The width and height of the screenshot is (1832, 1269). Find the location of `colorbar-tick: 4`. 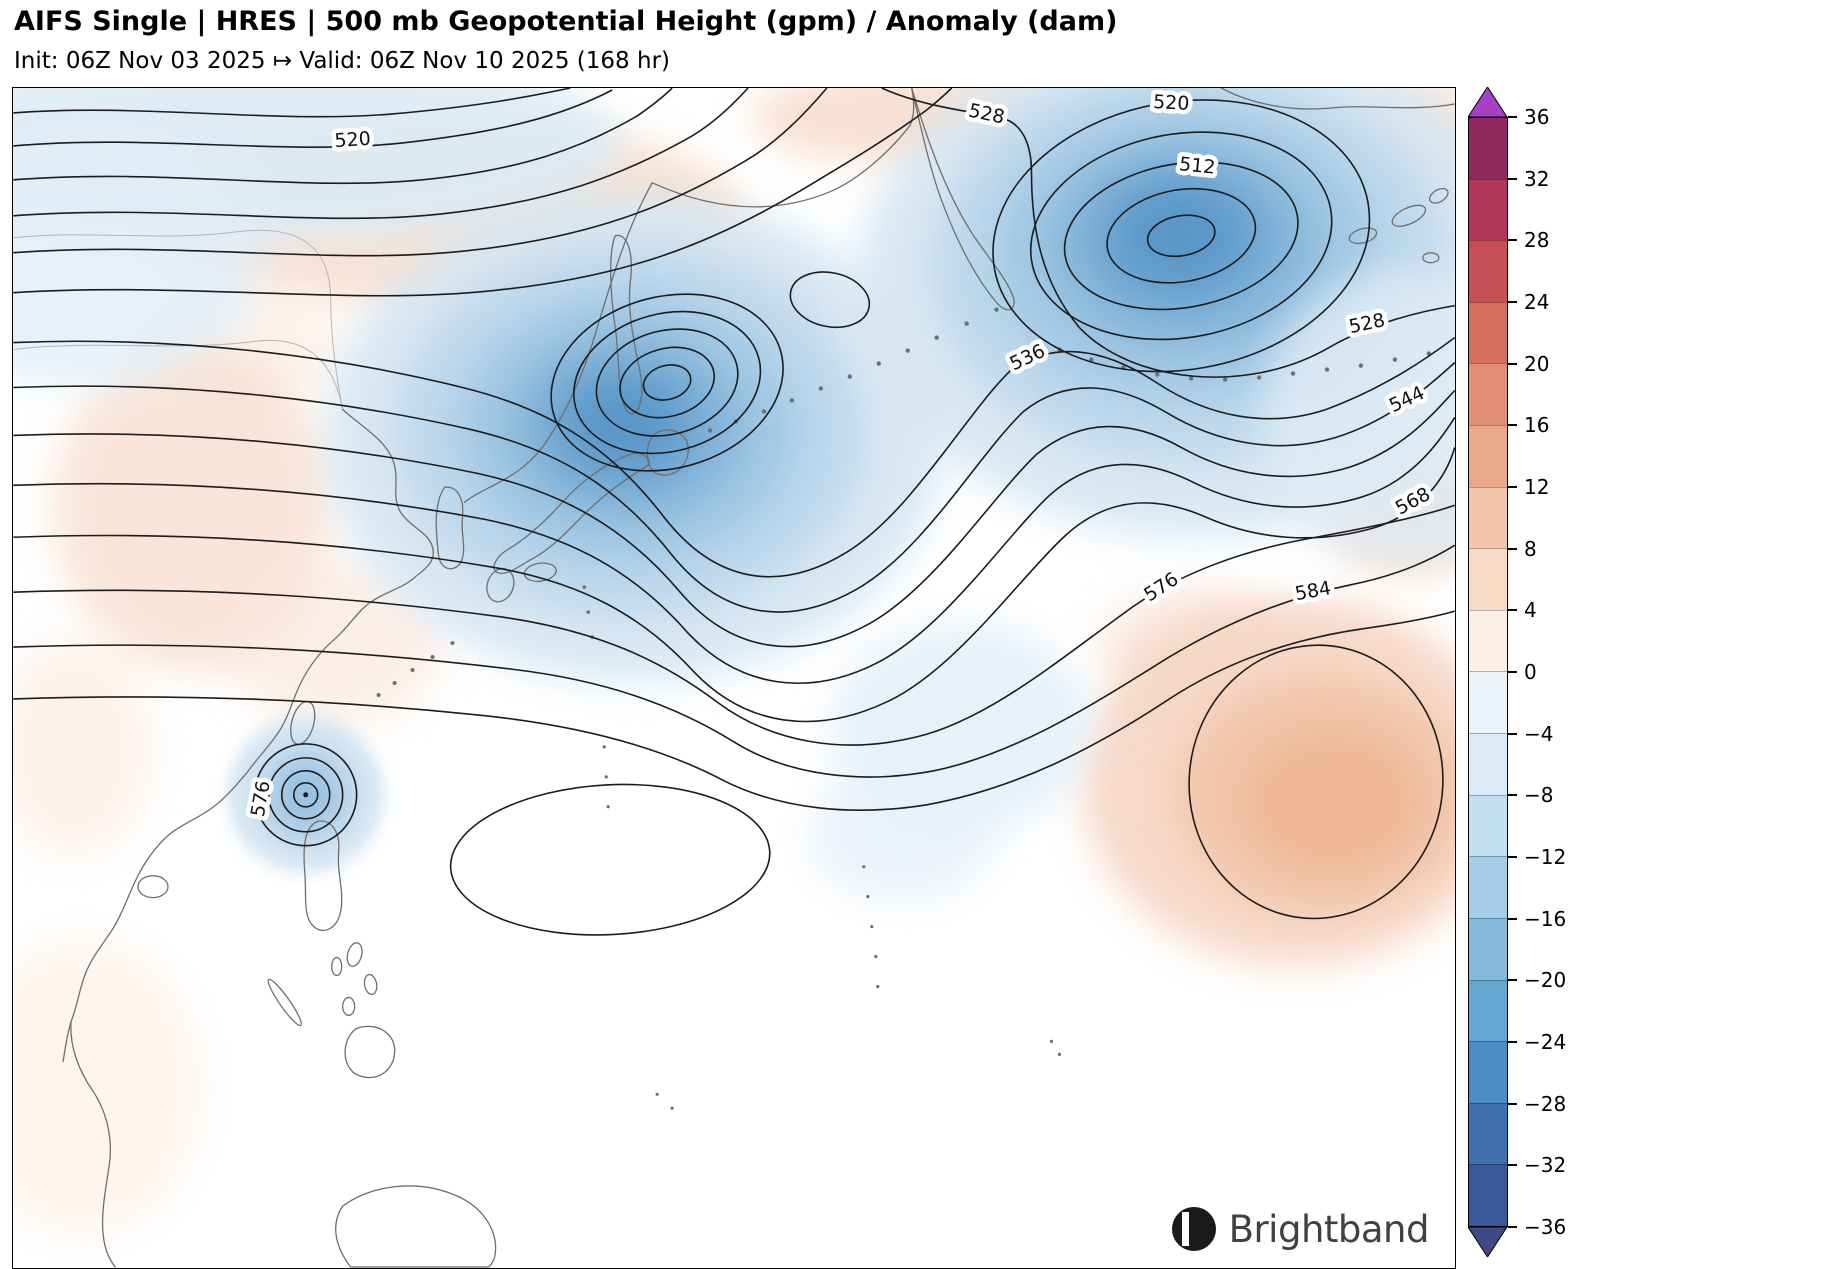

colorbar-tick: 4 is located at coordinates (1522, 610).